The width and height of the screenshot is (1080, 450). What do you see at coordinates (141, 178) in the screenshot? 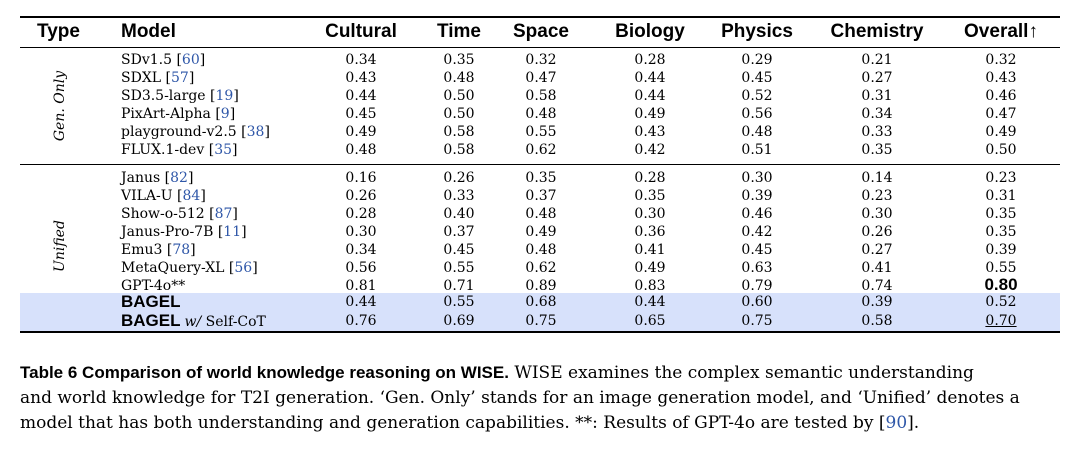
I see `model-label: Janus` at bounding box center [141, 178].